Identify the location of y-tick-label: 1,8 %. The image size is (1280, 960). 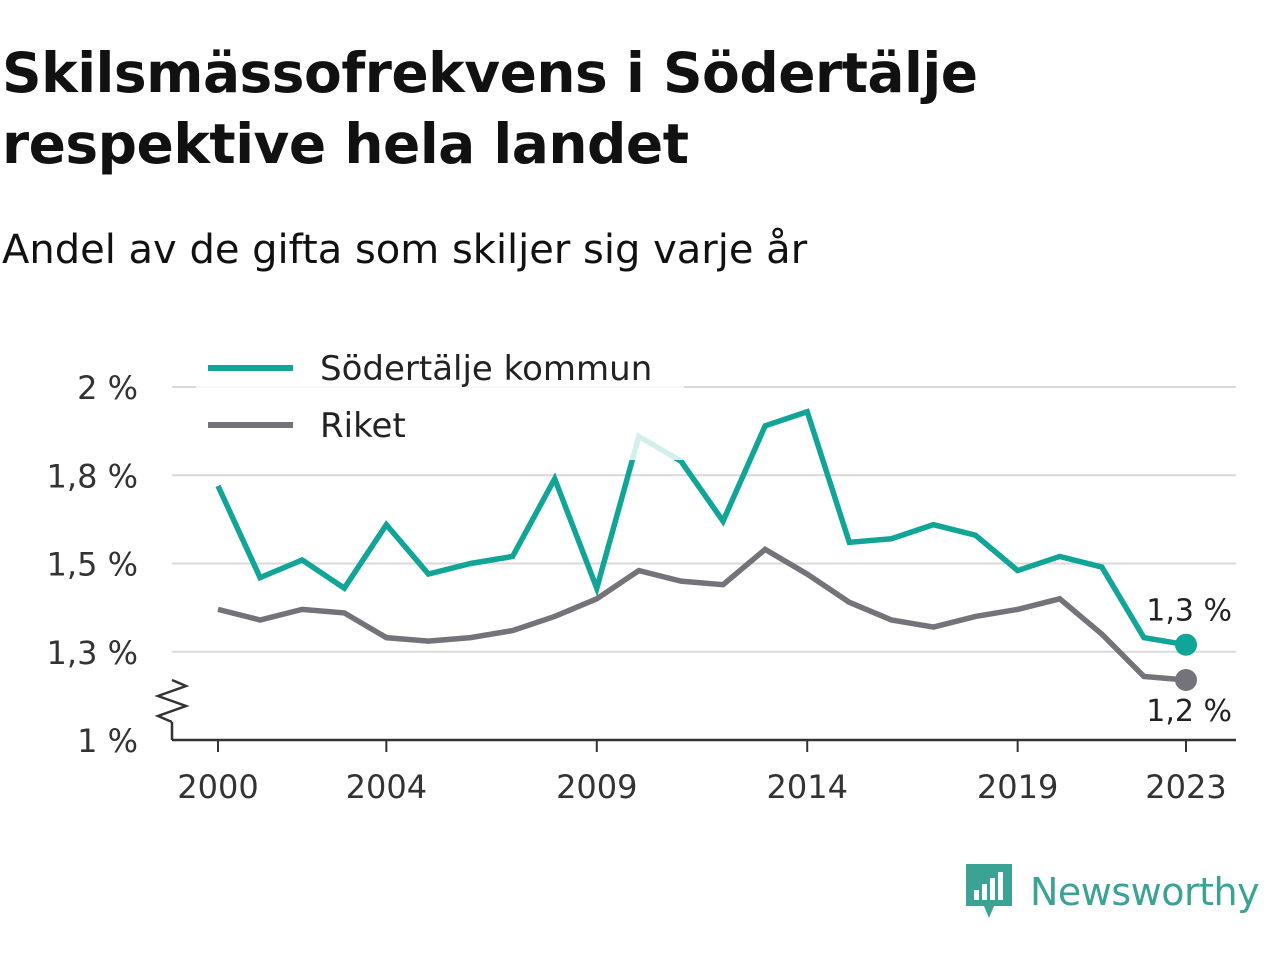
(92, 476).